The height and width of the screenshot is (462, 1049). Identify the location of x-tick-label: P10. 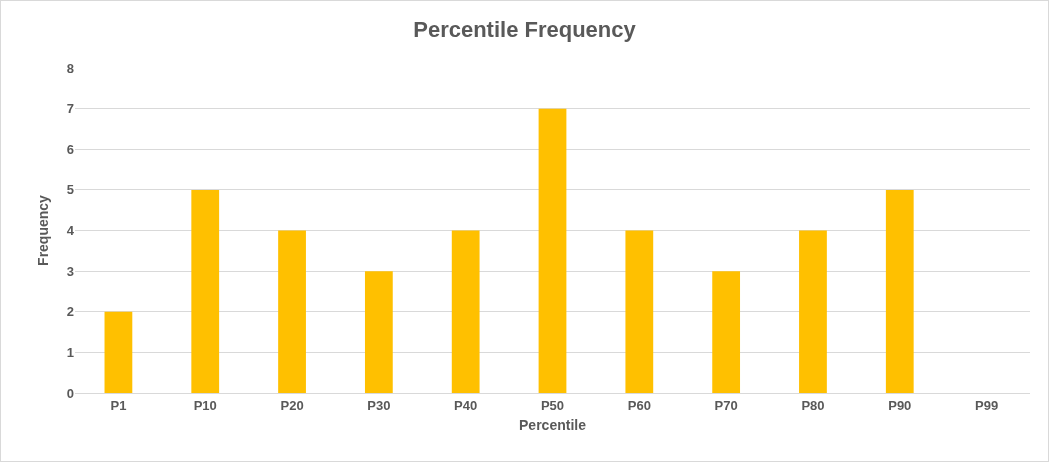
(205, 405).